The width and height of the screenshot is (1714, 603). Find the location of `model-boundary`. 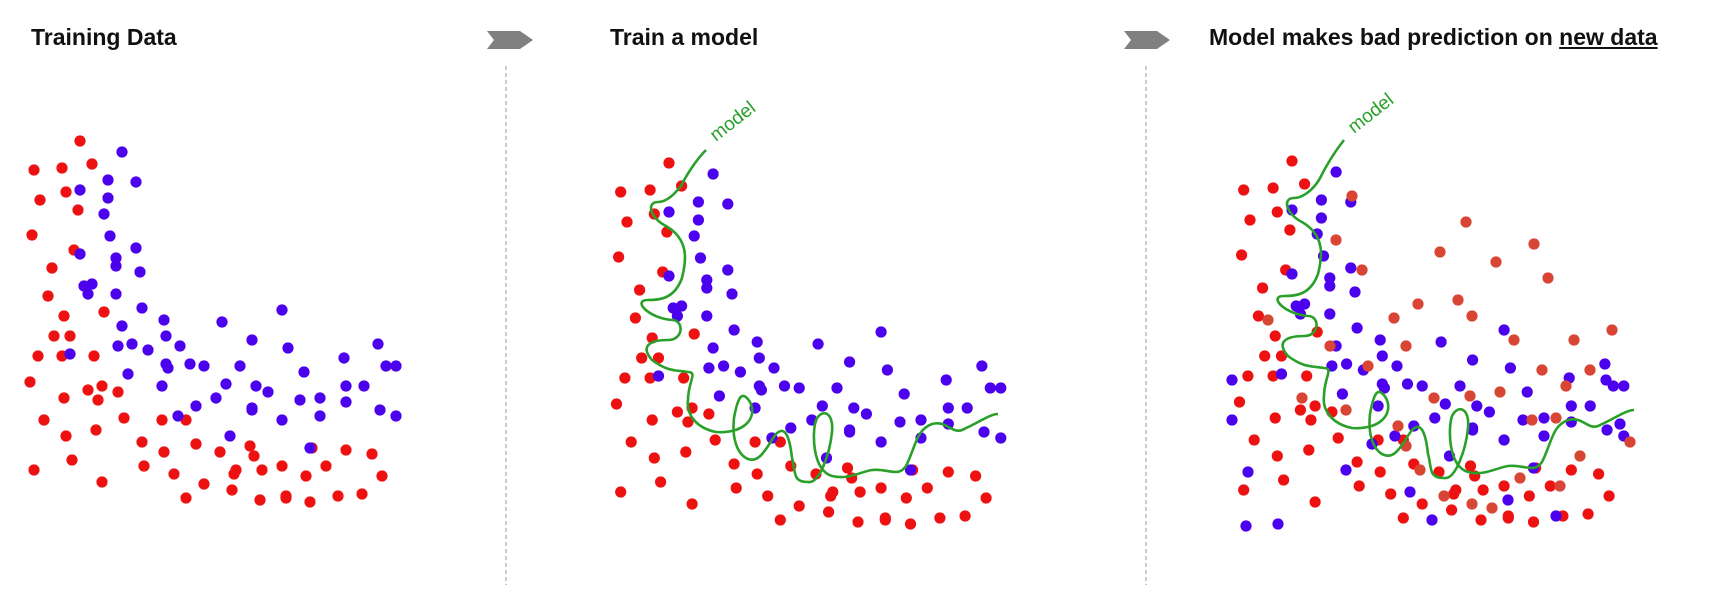

model-boundary is located at coordinates (1455, 309).